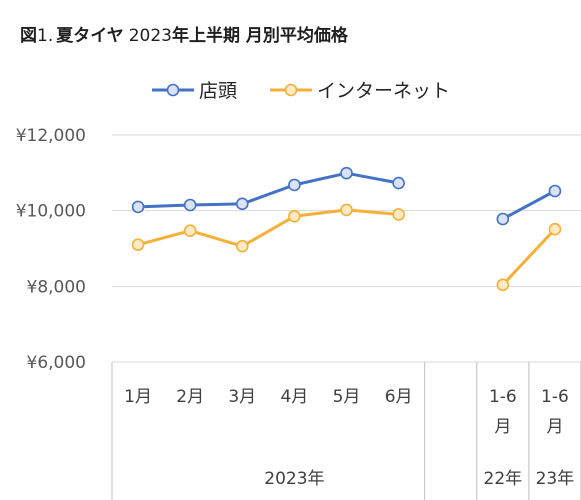  I want to click on x-group-label: 22年, so click(503, 479).